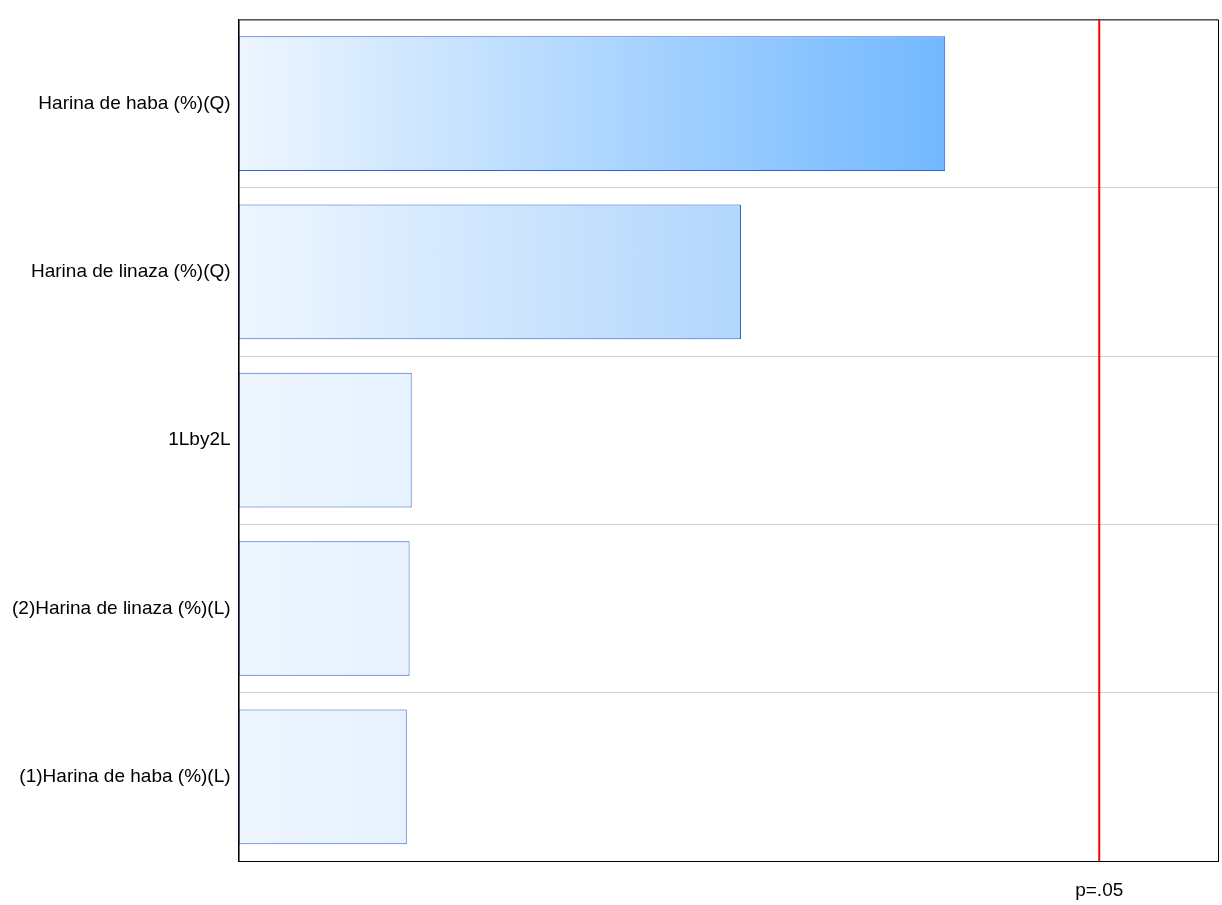 The height and width of the screenshot is (905, 1222). Describe the element at coordinates (131, 271) in the screenshot. I see `y-tick-label: Harina de linaza (%)(Q)` at that location.